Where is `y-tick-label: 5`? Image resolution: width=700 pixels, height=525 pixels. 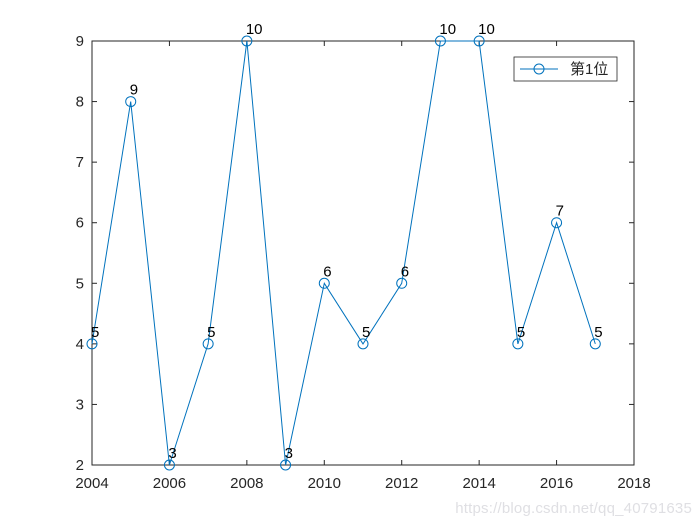 y-tick-label: 5 is located at coordinates (80, 283).